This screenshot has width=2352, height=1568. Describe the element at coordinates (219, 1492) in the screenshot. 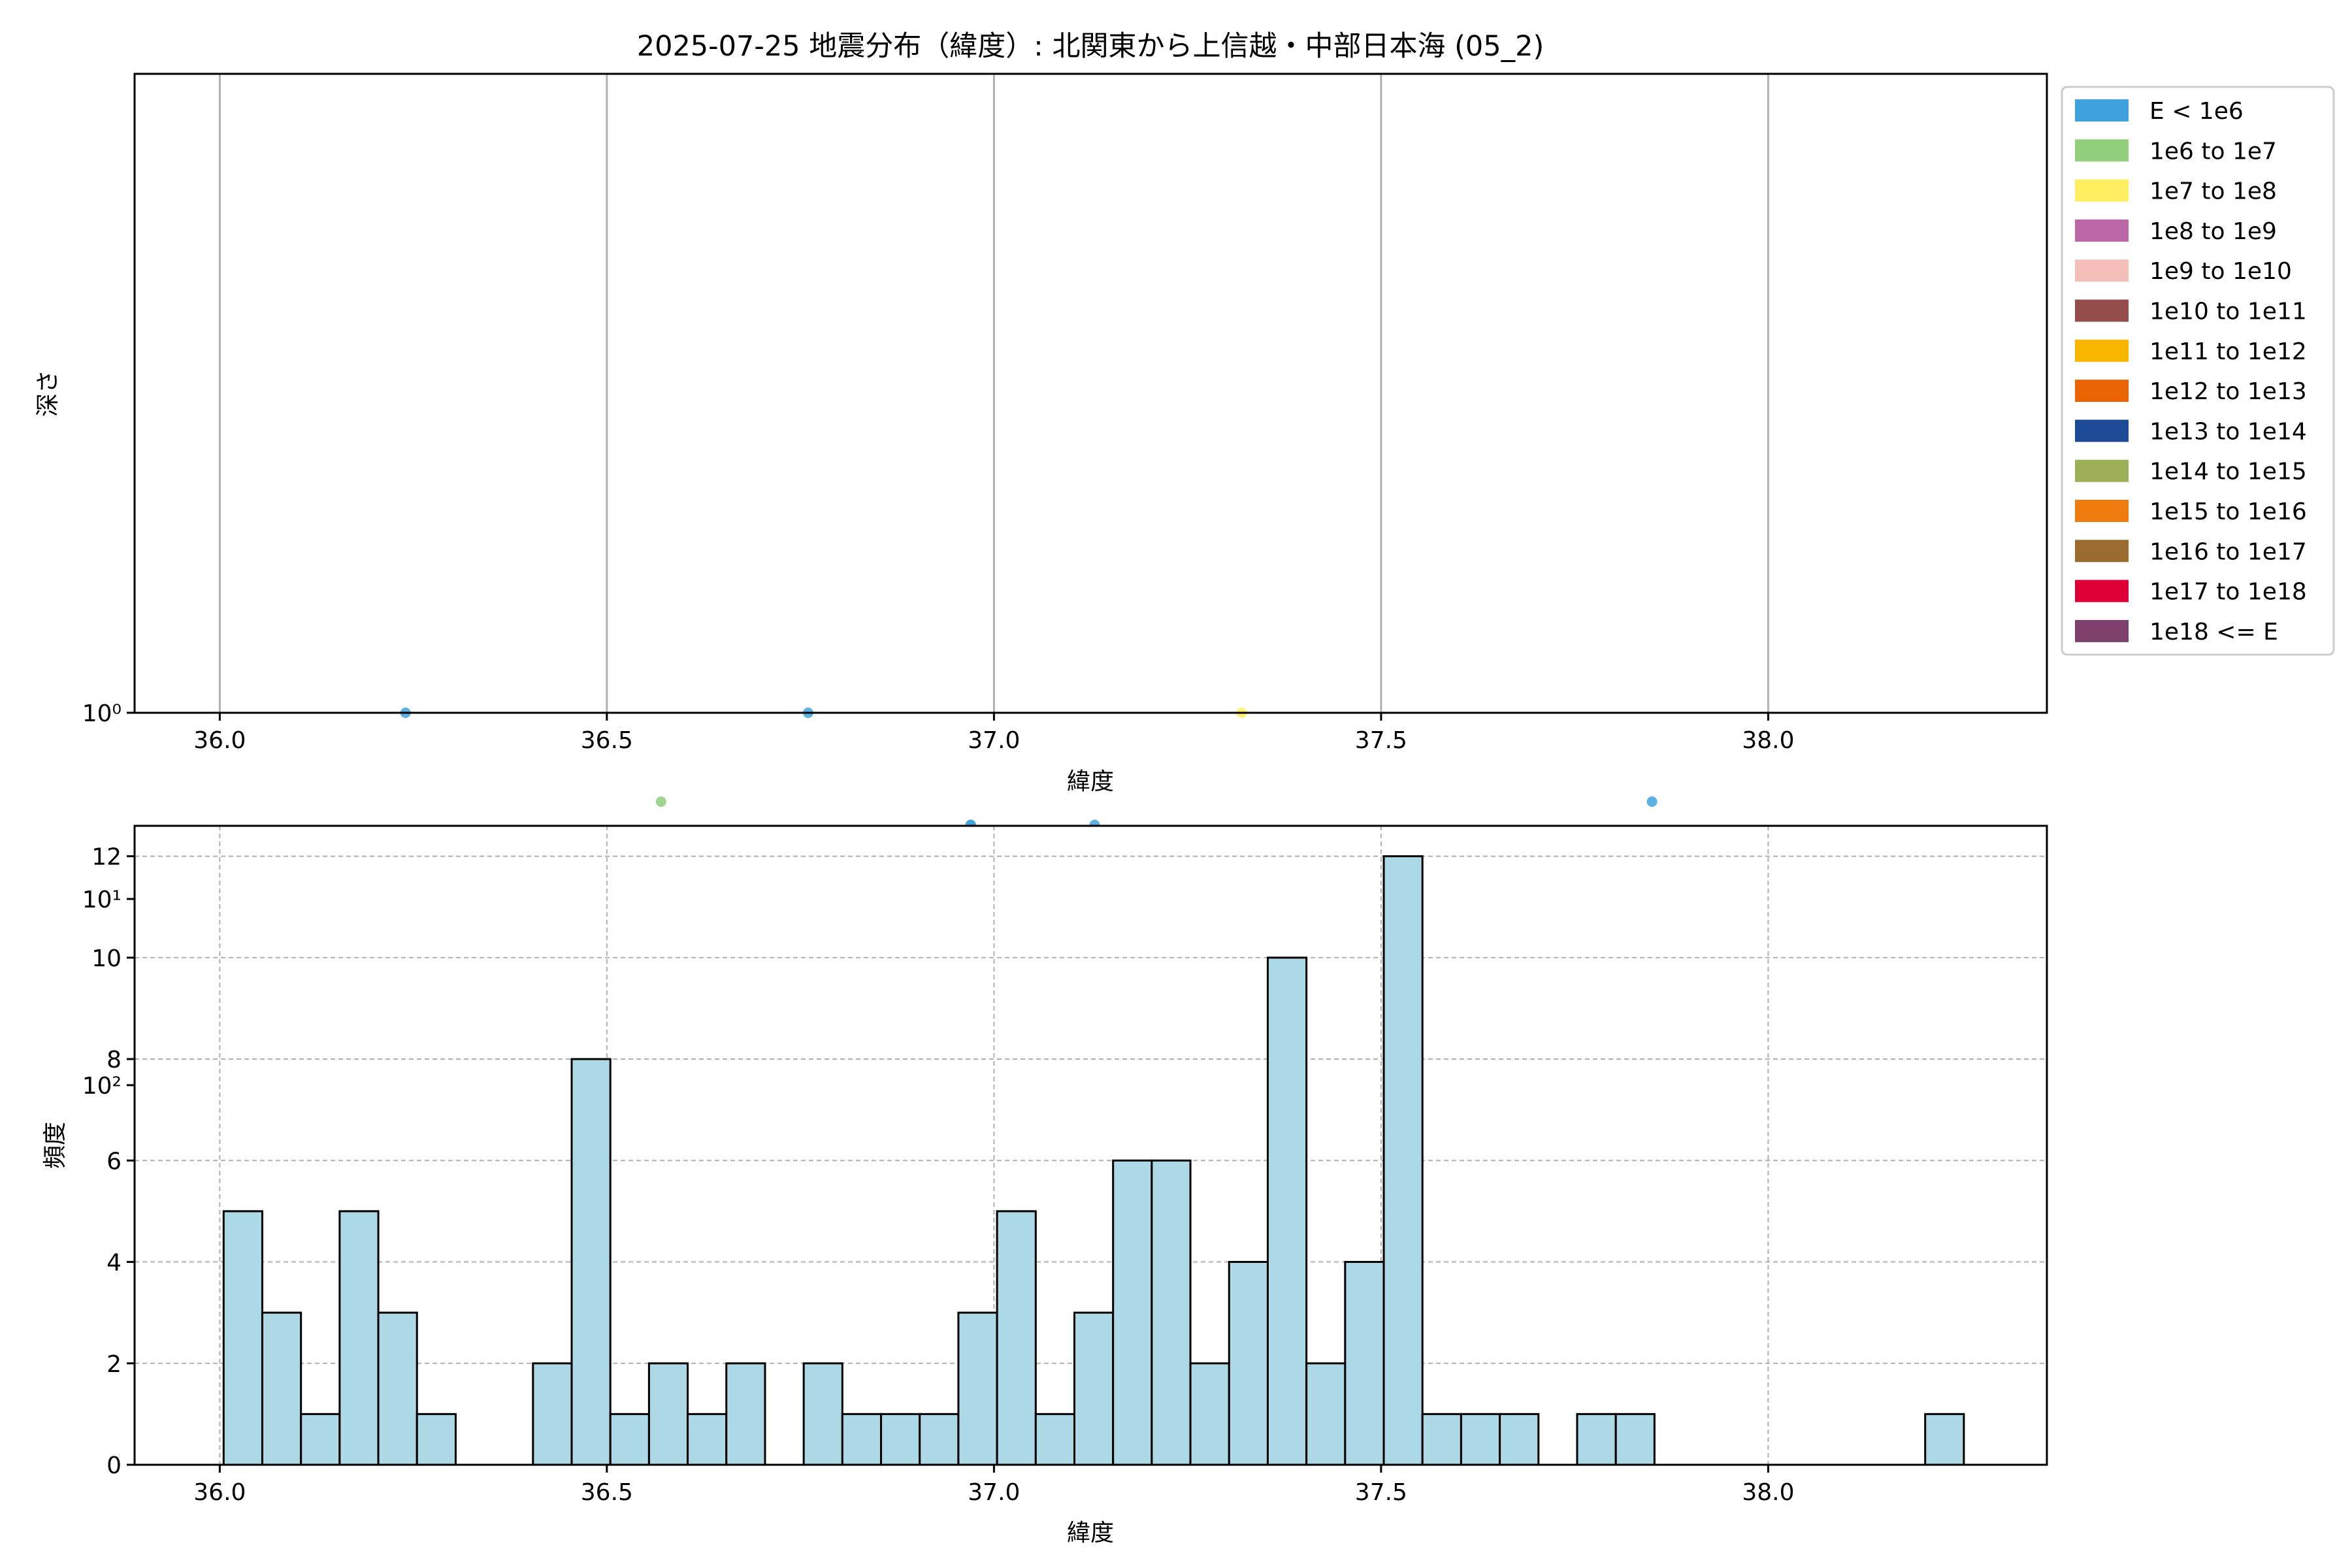

I see `histogram-x-tick-label: 36.0` at that location.